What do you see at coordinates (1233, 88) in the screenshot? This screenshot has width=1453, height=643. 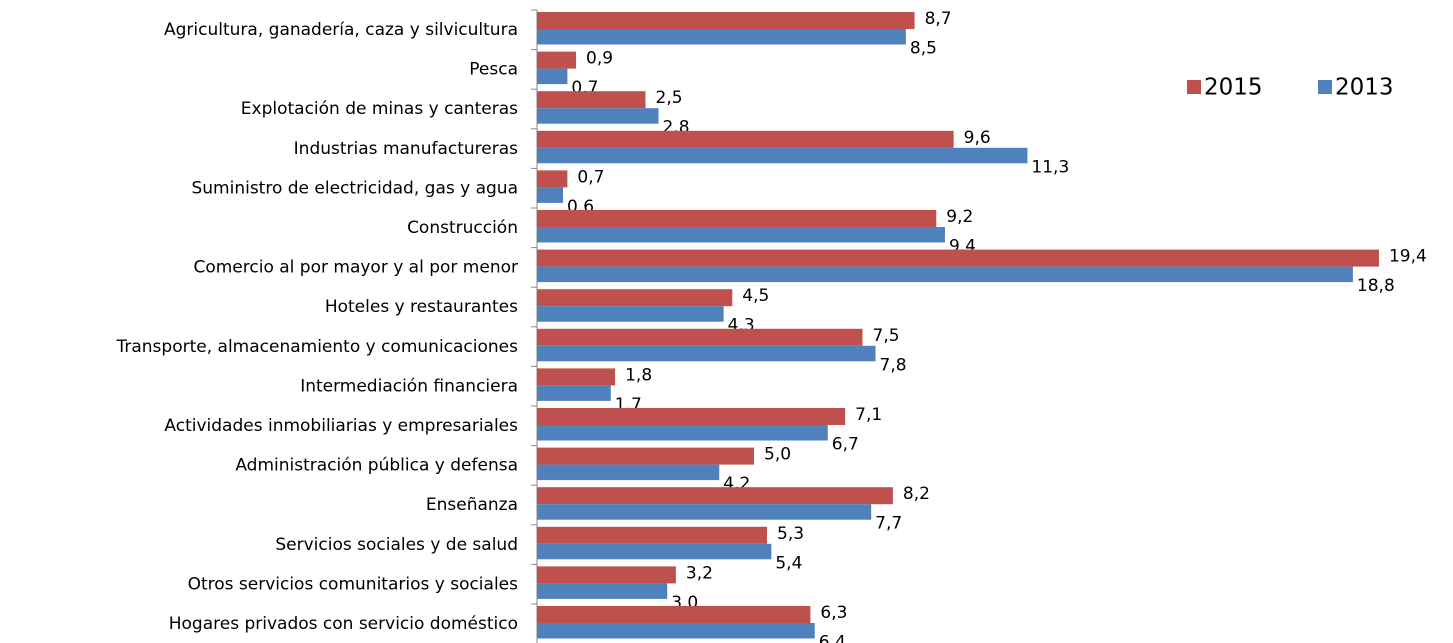 I see `legend-label: 2015` at bounding box center [1233, 88].